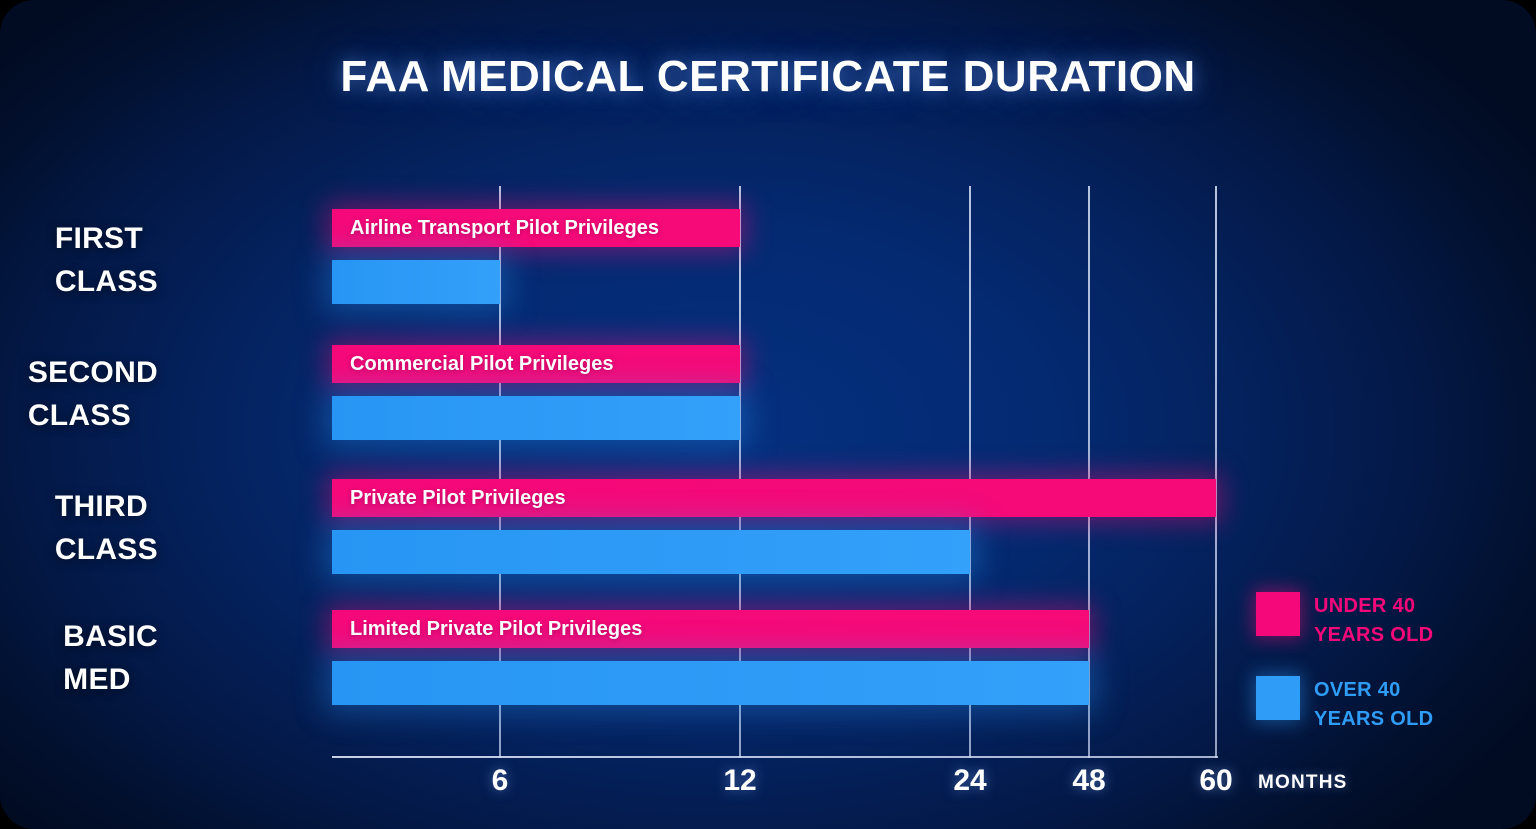 This screenshot has height=829, width=1536. I want to click on legend-item-over40: OVER 40 YEARS OLD, so click(1344, 705).